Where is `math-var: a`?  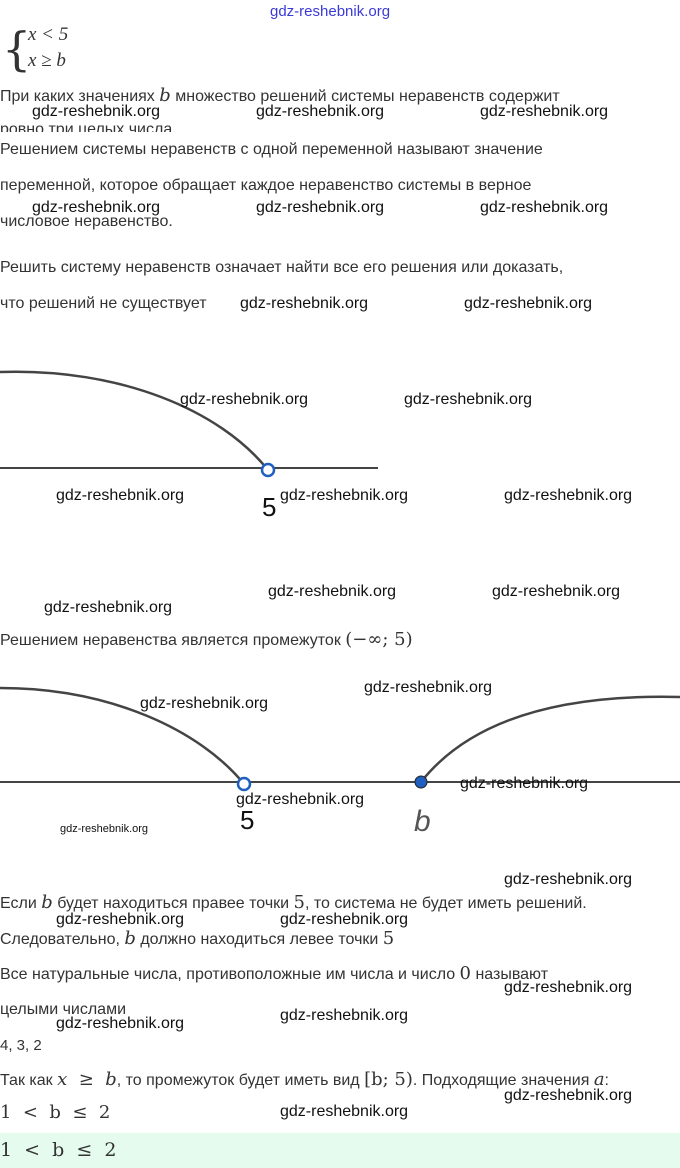
math-var: a is located at coordinates (599, 1079).